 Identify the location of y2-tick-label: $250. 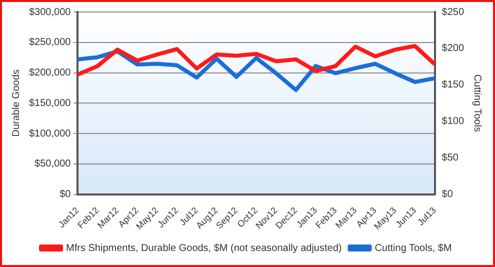
(453, 12).